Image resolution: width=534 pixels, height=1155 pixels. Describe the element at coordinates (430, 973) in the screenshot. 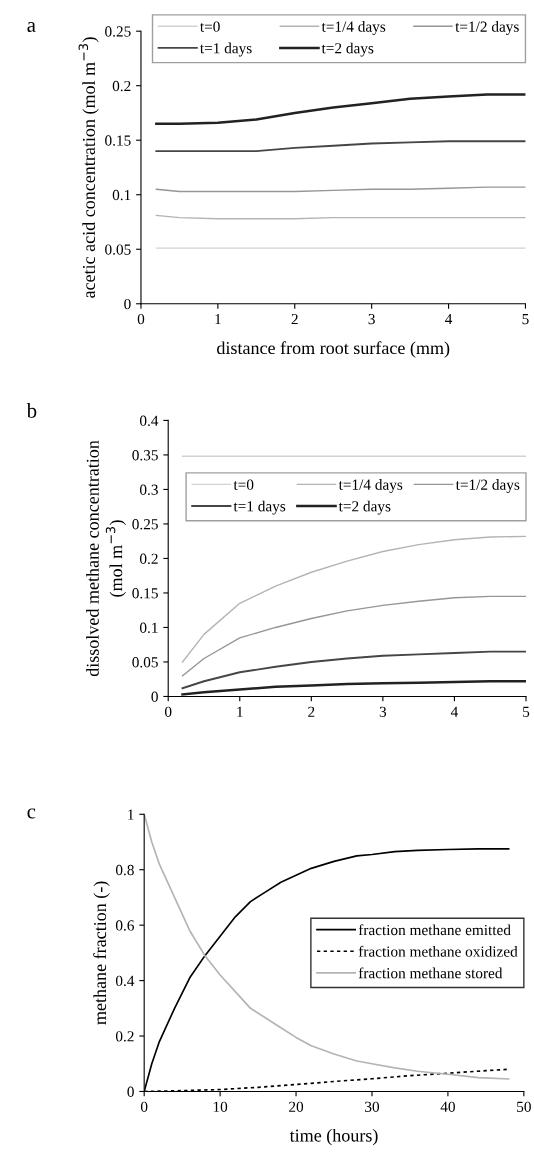

I see `legend-label: fraction methane stored` at that location.